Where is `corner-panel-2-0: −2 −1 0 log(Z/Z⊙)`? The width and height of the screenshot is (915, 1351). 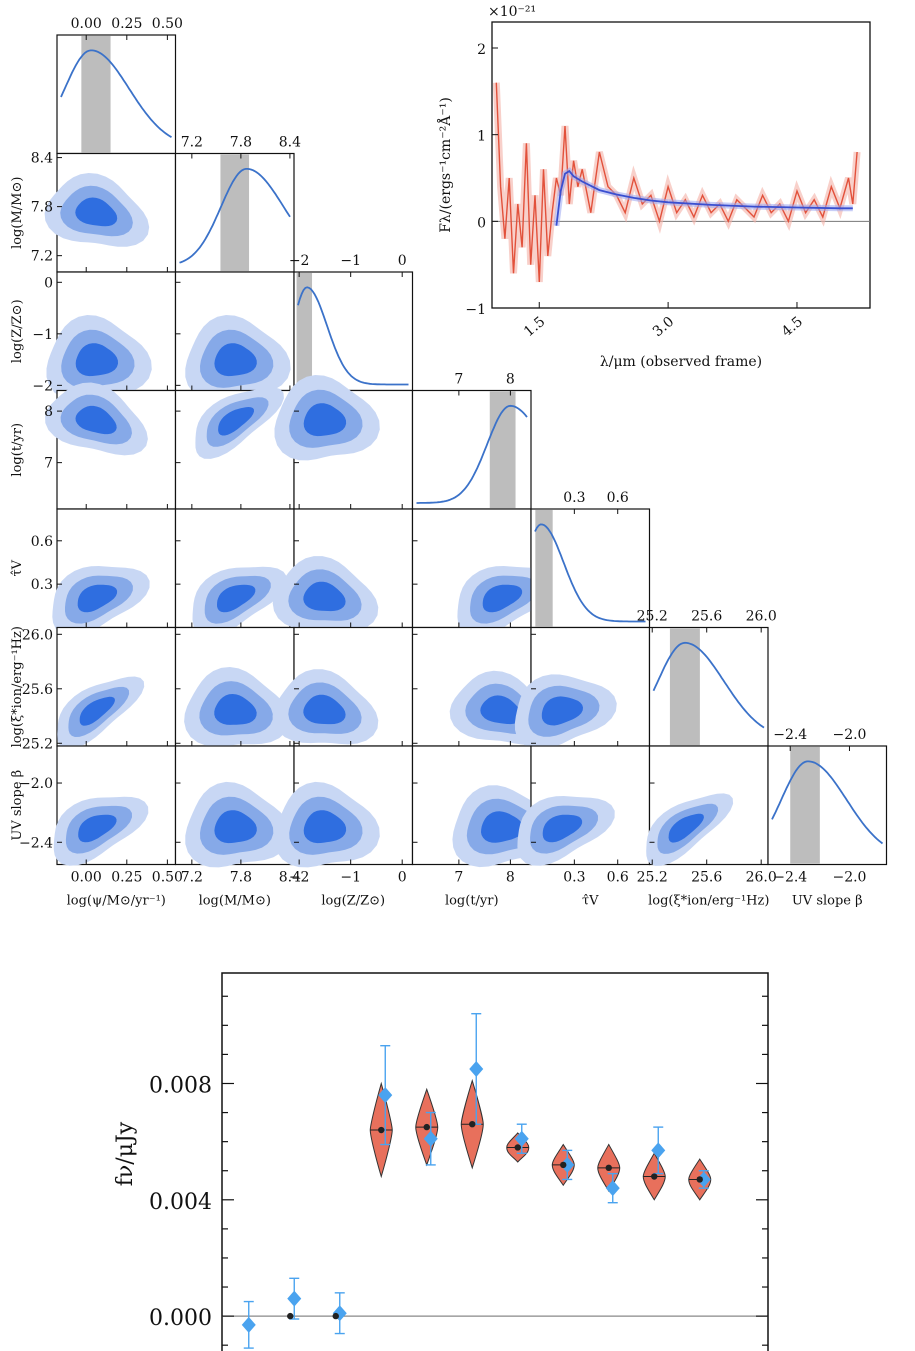
corner-panel-2-0: −2 −1 0 log(Z/Z⊙) is located at coordinates (93, 336).